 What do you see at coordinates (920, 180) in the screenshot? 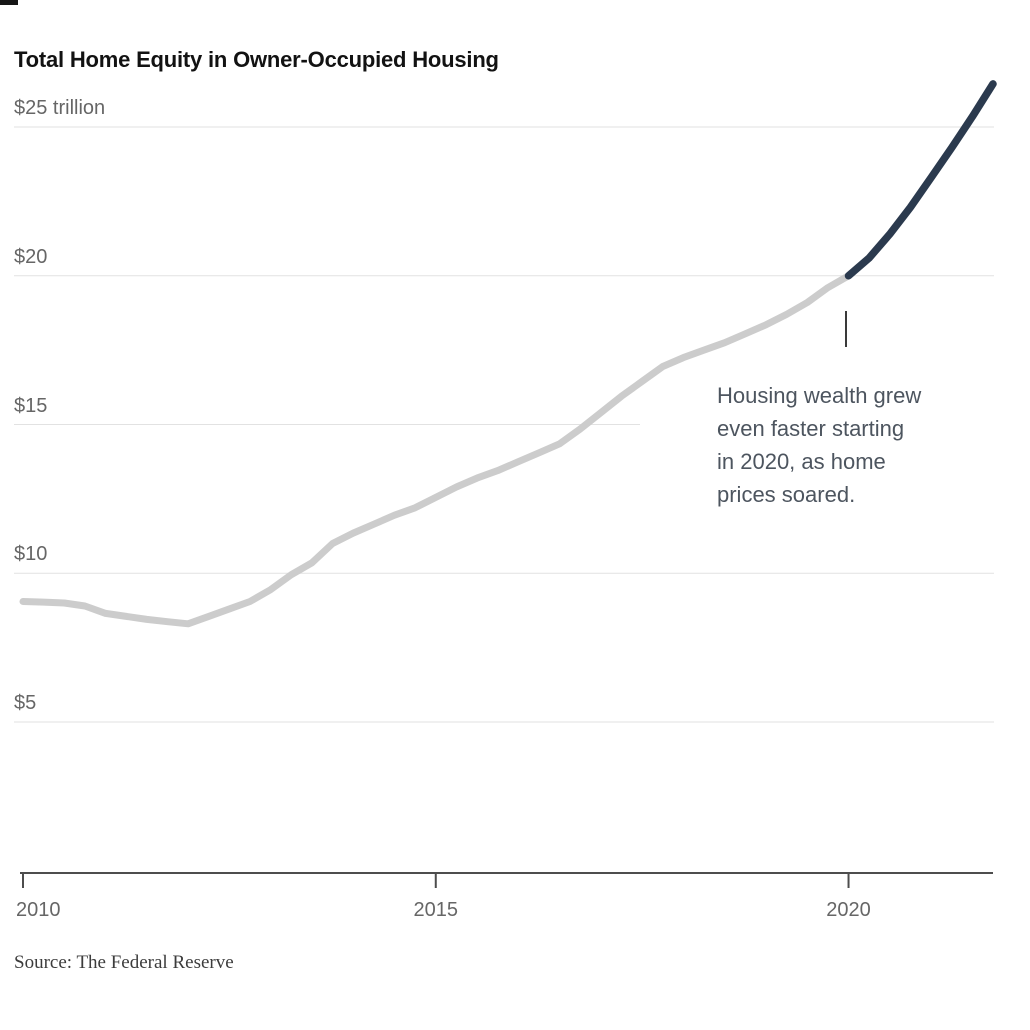
I see `series-line-highlight` at bounding box center [920, 180].